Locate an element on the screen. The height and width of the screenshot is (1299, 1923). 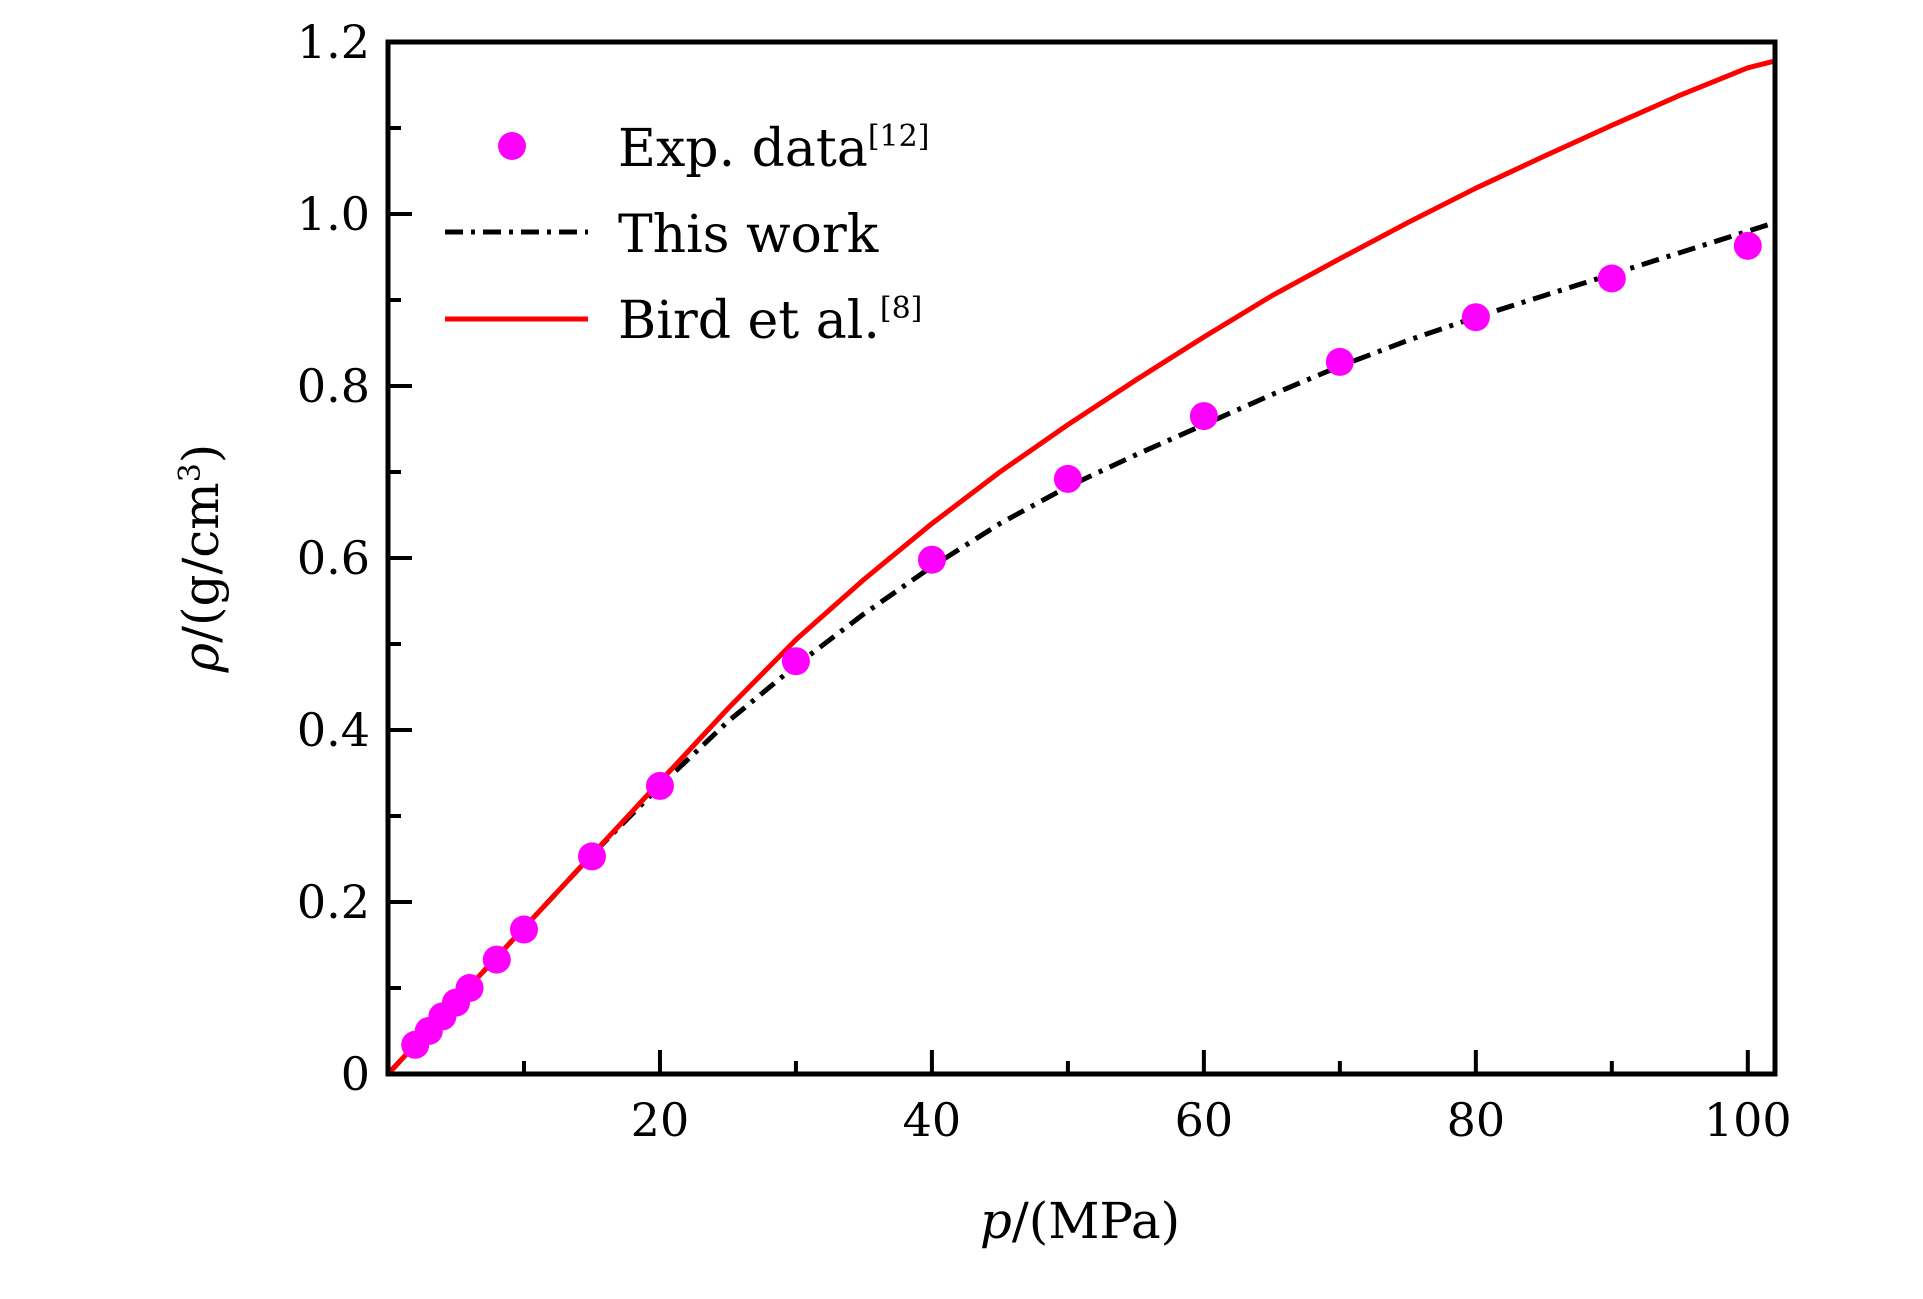
legend-bird-label: Bird et al.[8] is located at coordinates (770, 321).